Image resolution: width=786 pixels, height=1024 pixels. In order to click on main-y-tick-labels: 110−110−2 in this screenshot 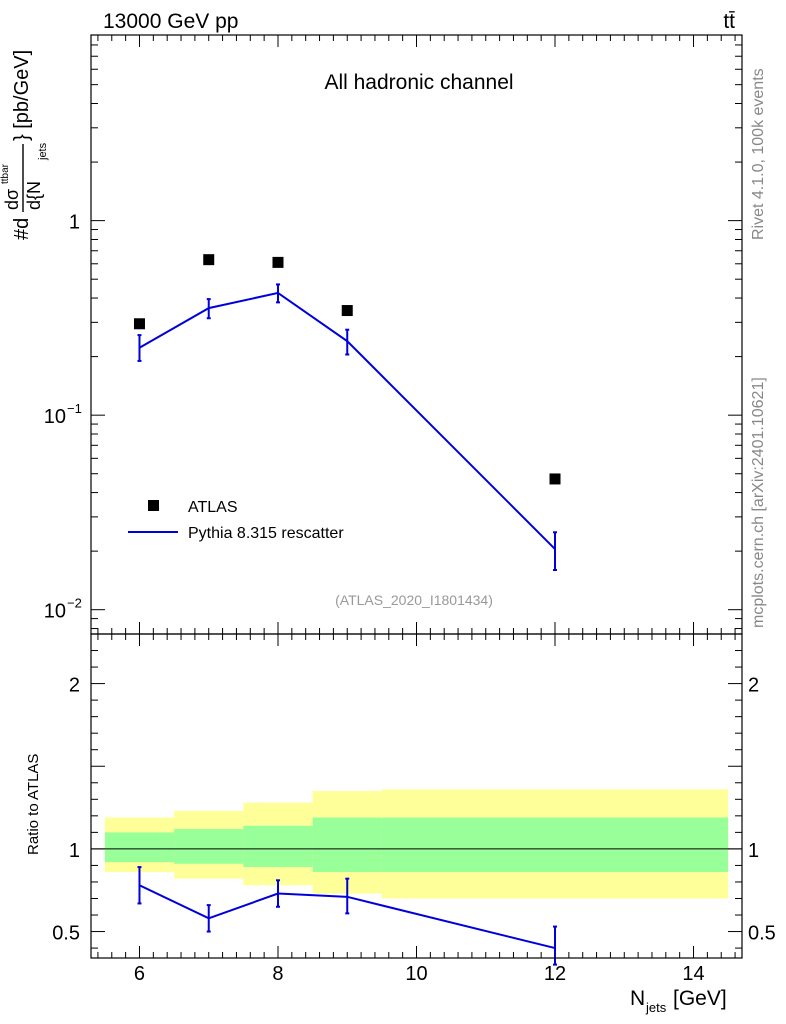, I will do `click(63, 417)`.